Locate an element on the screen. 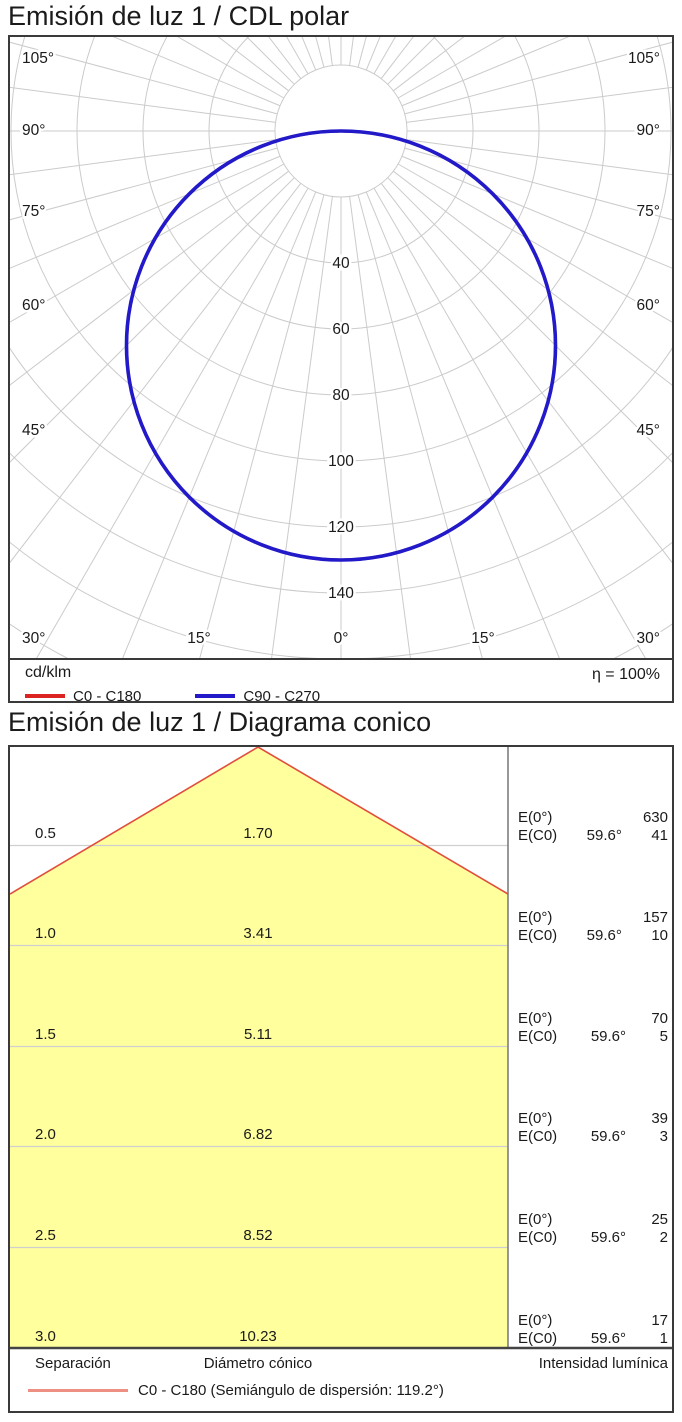  separation-value: 3.0 is located at coordinates (45, 1336).